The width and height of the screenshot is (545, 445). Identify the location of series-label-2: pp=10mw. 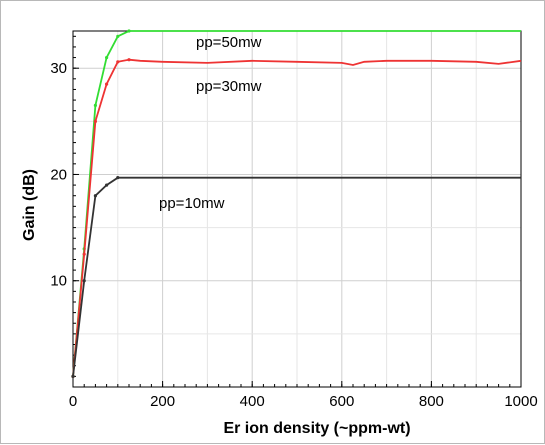
(192, 203).